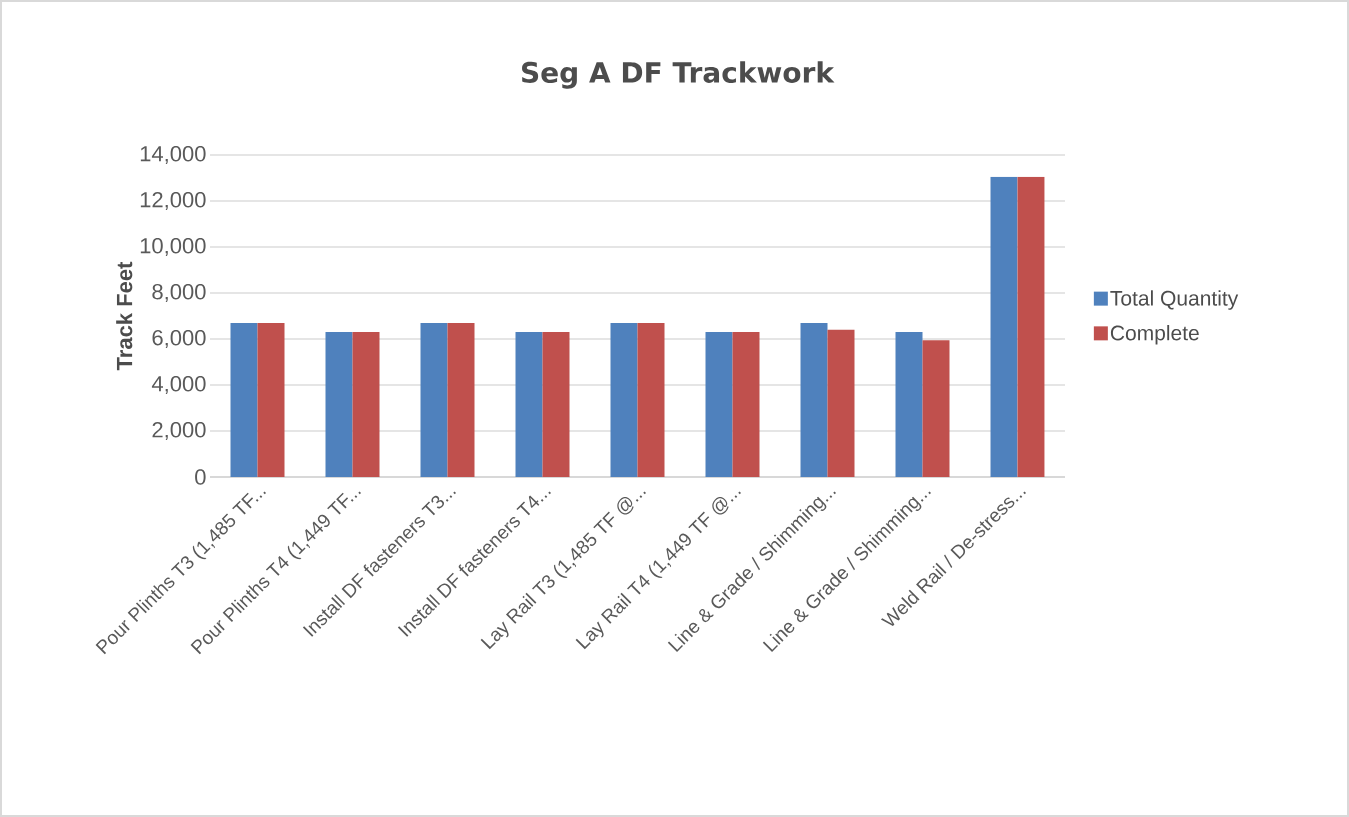 This screenshot has height=817, width=1349. I want to click on chart-title: Seg A DF Trackwork, so click(678, 75).